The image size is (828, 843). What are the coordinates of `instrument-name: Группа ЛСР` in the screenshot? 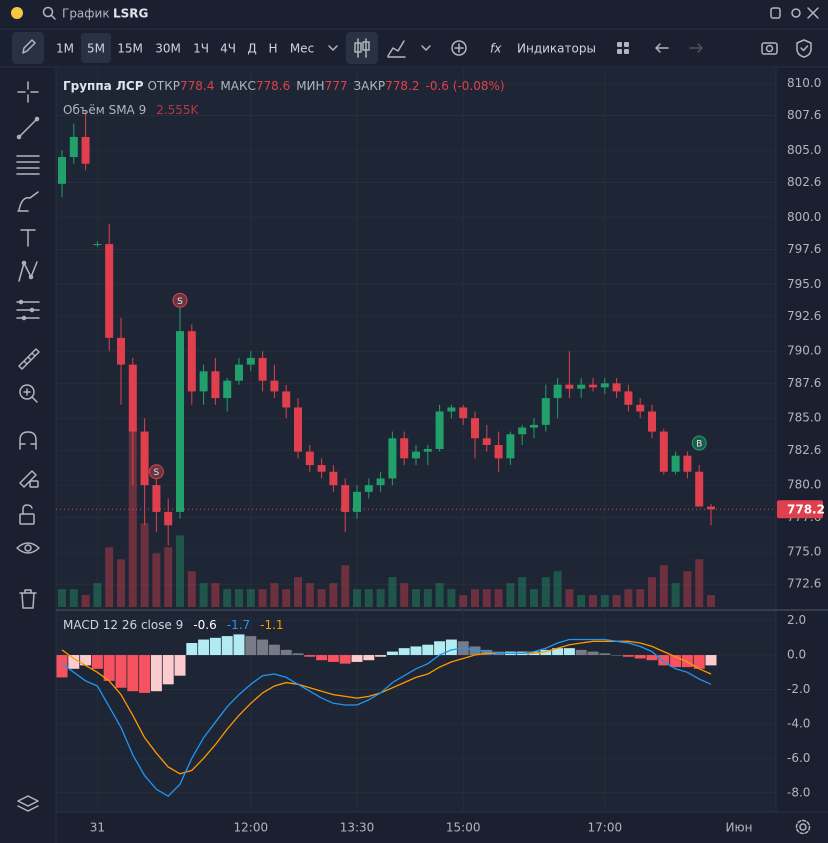 It's located at (103, 86).